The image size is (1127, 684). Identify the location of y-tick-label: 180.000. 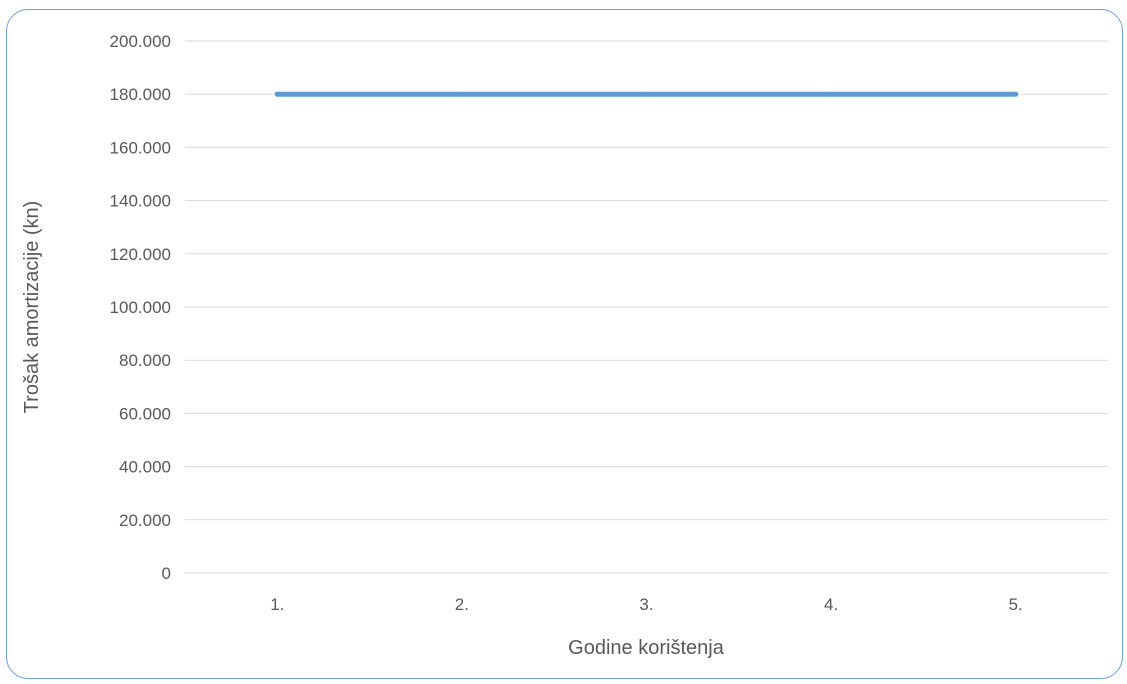
(140, 94).